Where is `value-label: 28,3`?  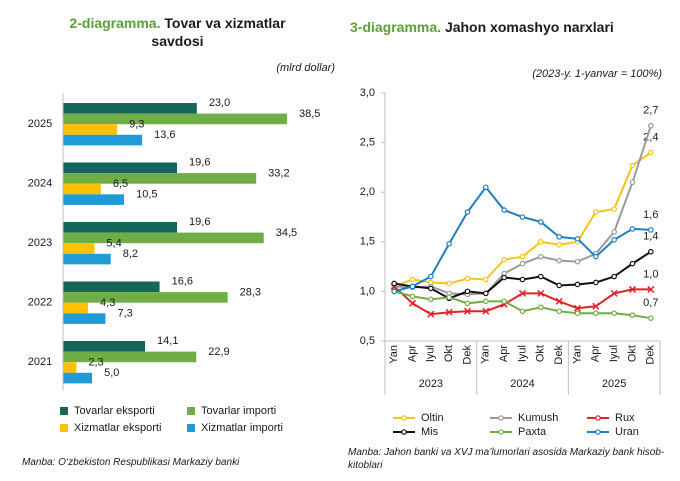 value-label: 28,3 is located at coordinates (250, 292).